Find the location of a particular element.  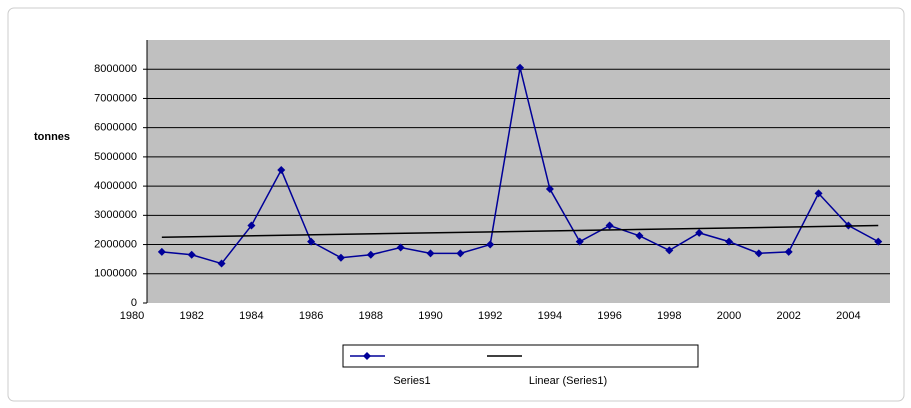

x-tick-label: 1994 is located at coordinates (550, 316).